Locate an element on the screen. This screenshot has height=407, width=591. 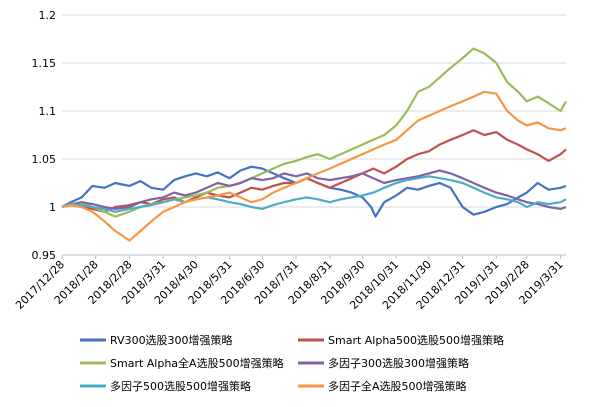
legend-label: Smart Alpha500选股500增强策略 is located at coordinates (416, 340).